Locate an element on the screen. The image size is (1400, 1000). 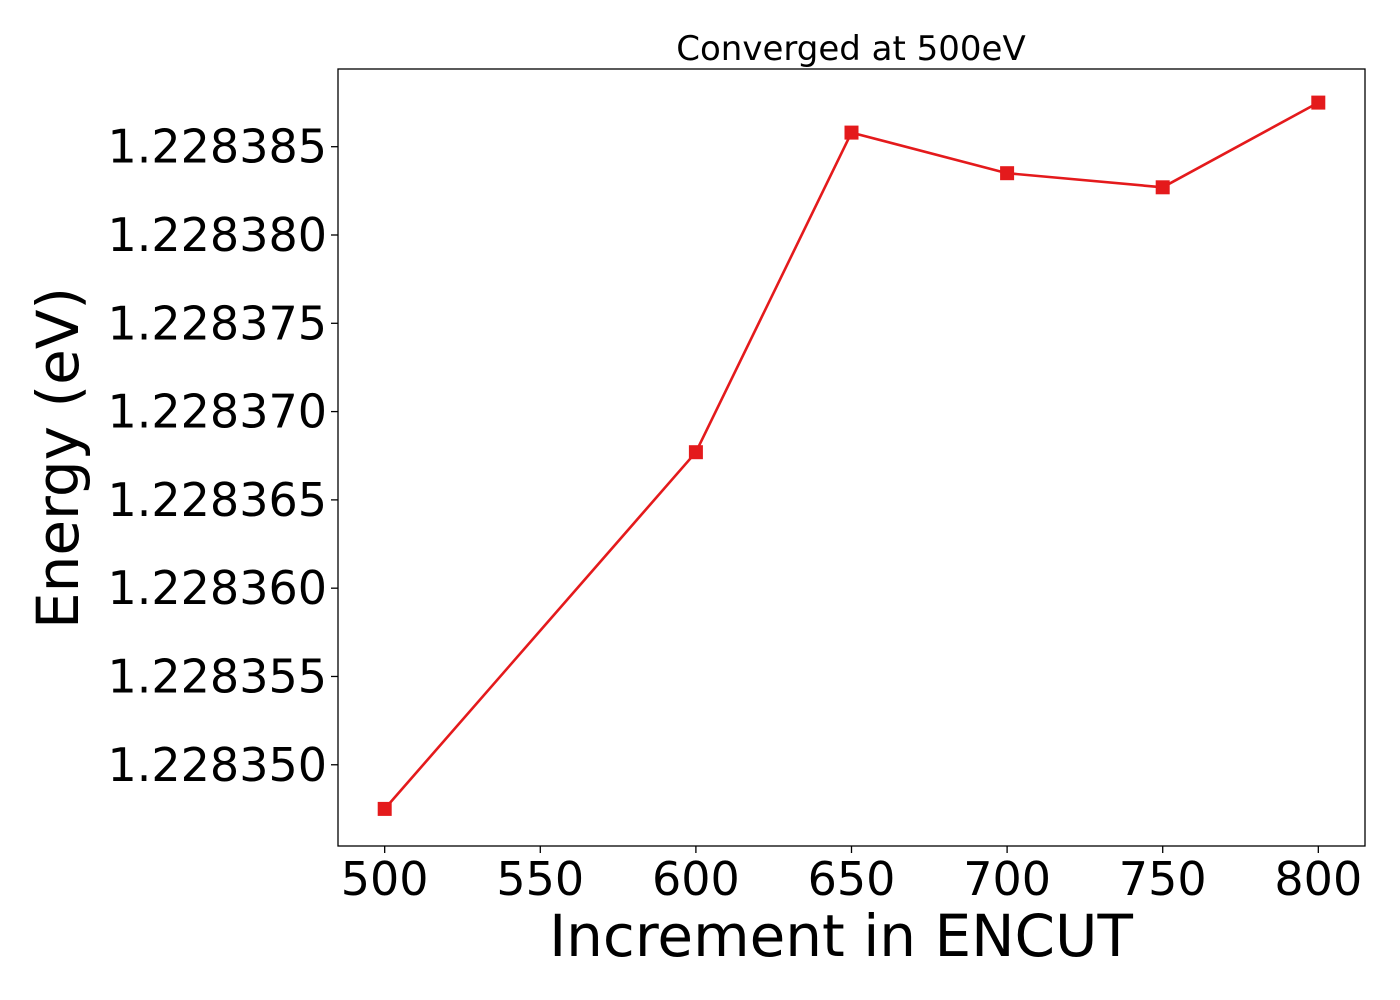
y-tick-label: 1.228350 is located at coordinates (218, 765).